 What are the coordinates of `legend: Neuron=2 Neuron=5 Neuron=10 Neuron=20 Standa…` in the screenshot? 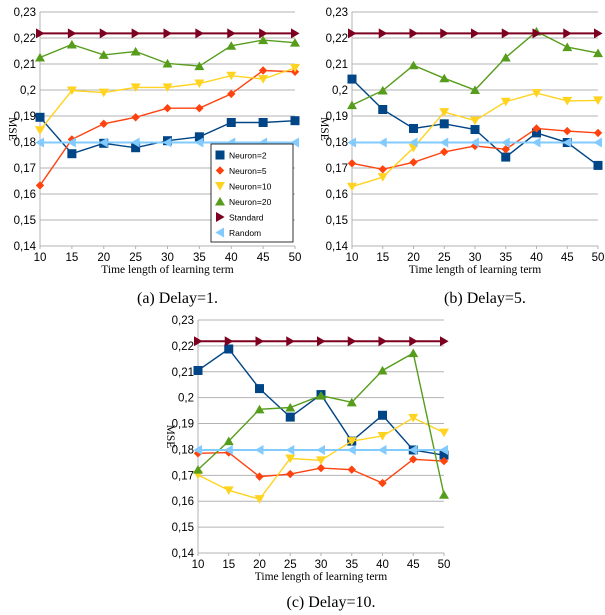 It's located at (252, 193).